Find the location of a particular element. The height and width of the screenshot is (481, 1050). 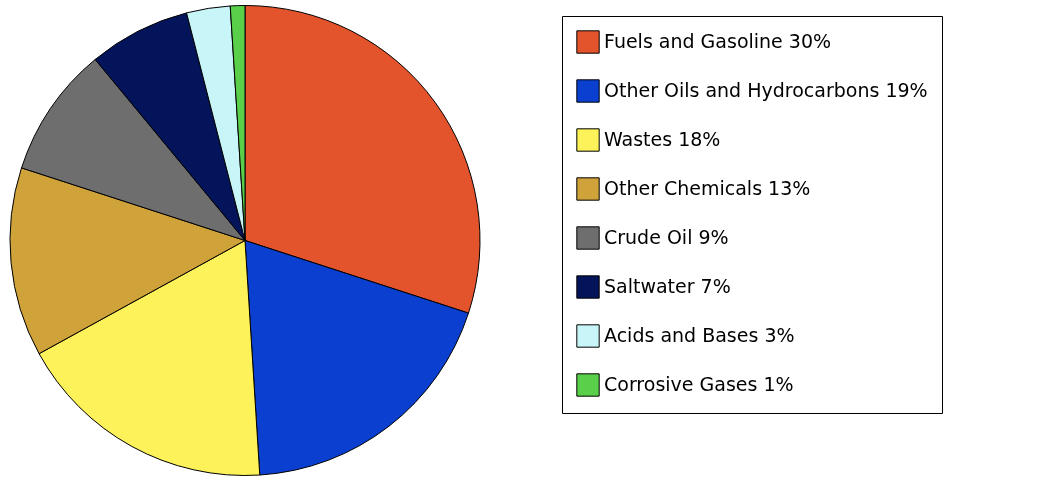

legend-label: Other Chemicals 13% is located at coordinates (707, 188).